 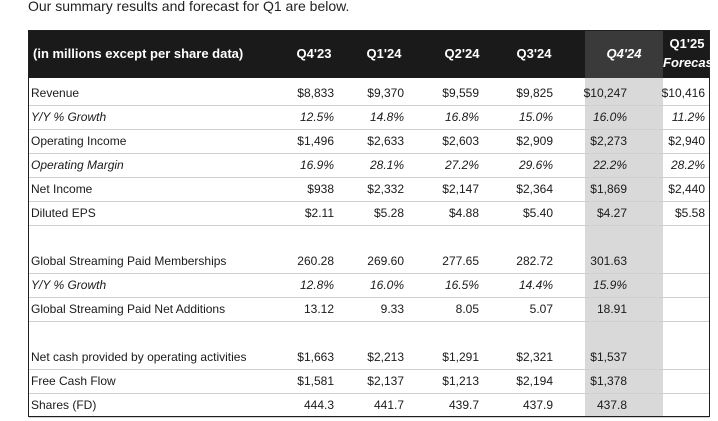 What do you see at coordinates (624, 247) in the screenshot?
I see `q4-24-highlight-column` at bounding box center [624, 247].